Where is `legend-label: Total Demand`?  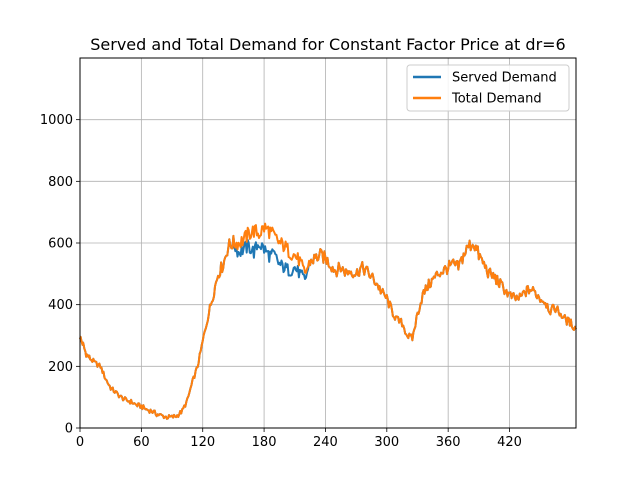 legend-label: Total Demand is located at coordinates (496, 99).